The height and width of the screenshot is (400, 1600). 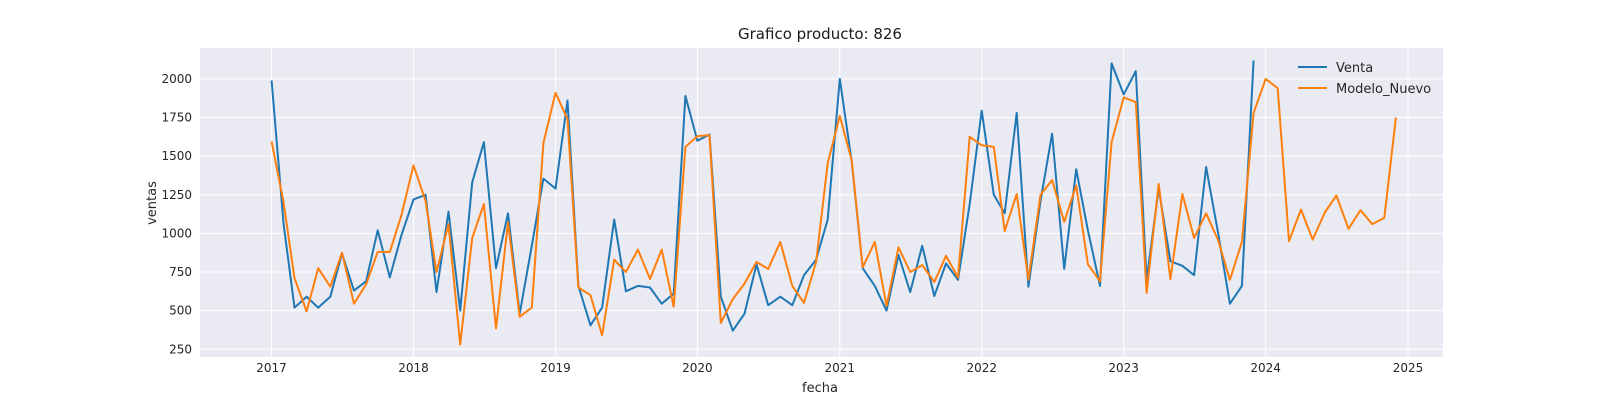 I want to click on legend-label-modelo-nuevo: Modelo_Nuevo, so click(x=1383, y=89).